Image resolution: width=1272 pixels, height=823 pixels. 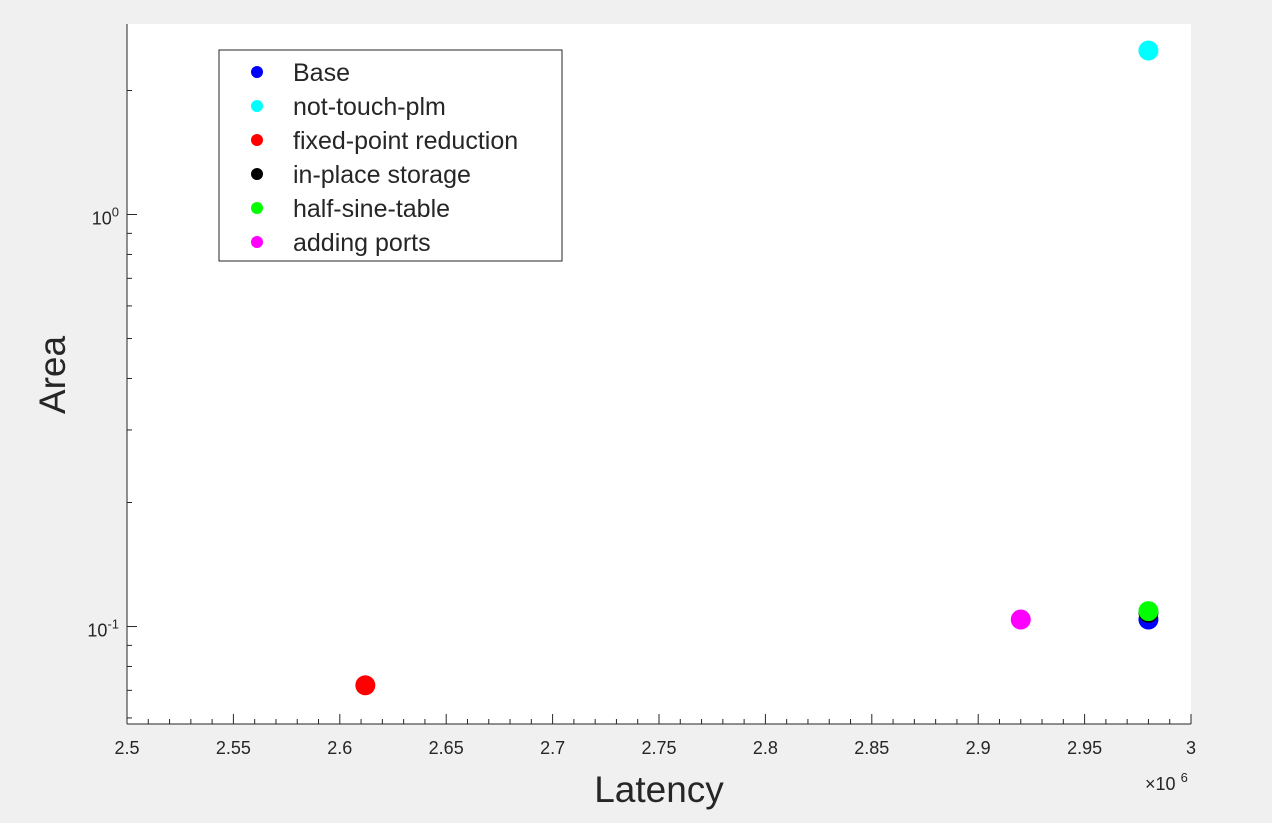 I want to click on x-multiplier-label: ×10 6, so click(x=1166, y=782).